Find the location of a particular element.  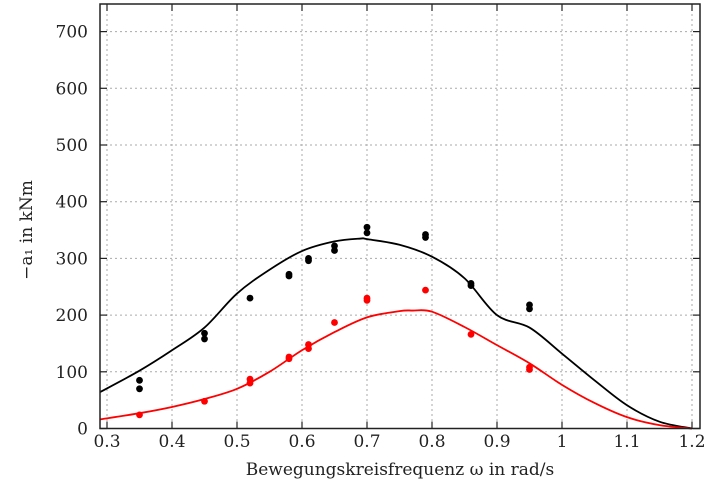

x-tick-label: 0.6 is located at coordinates (301, 442).